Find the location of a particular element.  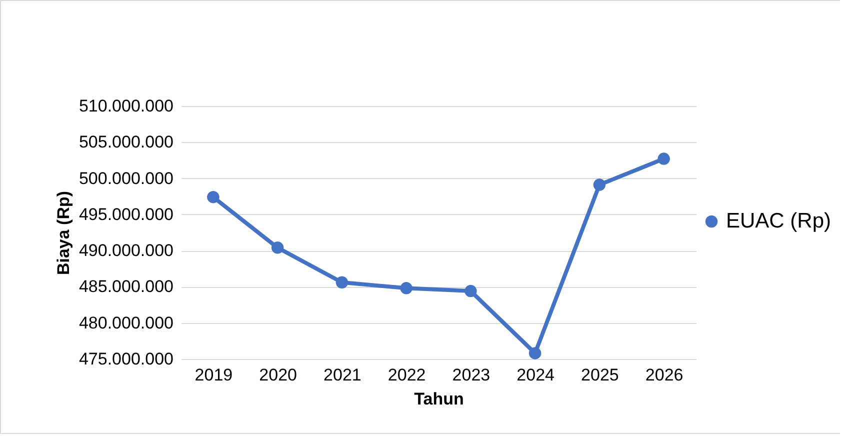

x-tick-label: 2025 is located at coordinates (600, 375).